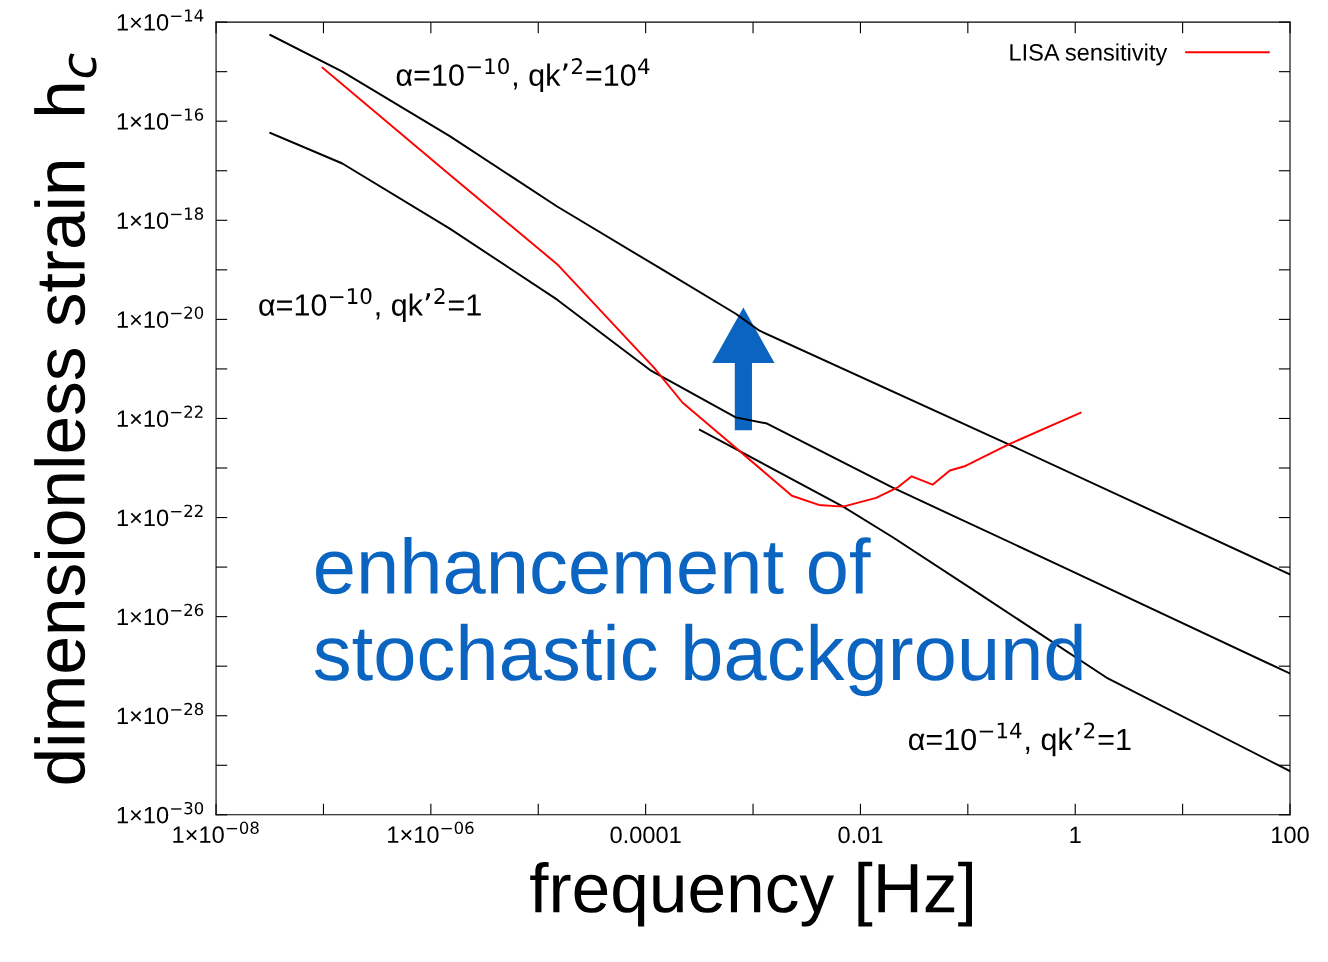 This screenshot has height=962, width=1328. Describe the element at coordinates (431, 832) in the screenshot. I see `x-tick-label: 1×10$^{−06}$` at that location.